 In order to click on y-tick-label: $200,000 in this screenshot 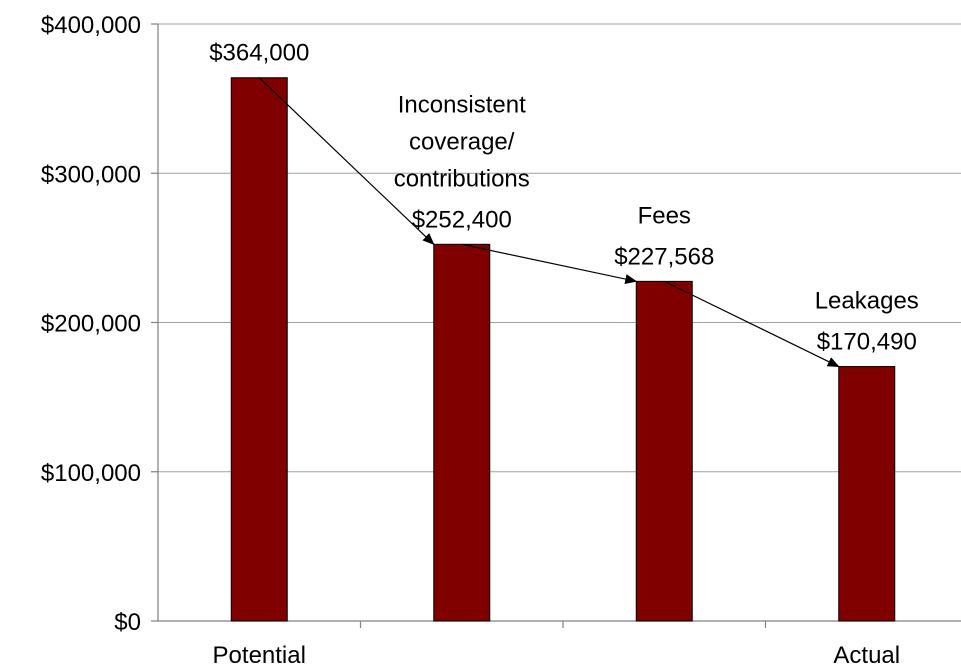, I will do `click(91, 324)`.